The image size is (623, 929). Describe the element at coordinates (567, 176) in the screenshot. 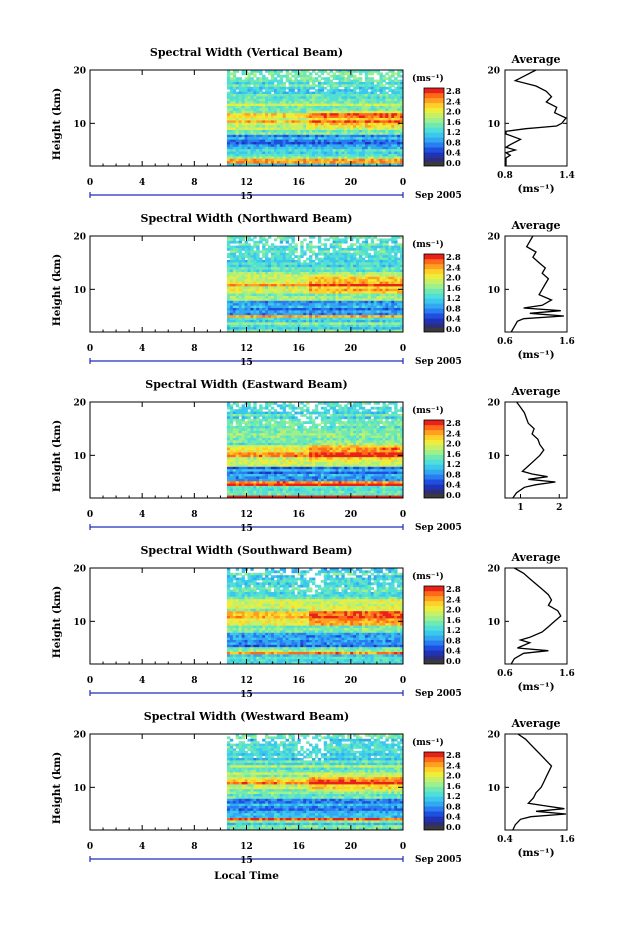

I see `avg-x-tick-label: 1.4` at that location.